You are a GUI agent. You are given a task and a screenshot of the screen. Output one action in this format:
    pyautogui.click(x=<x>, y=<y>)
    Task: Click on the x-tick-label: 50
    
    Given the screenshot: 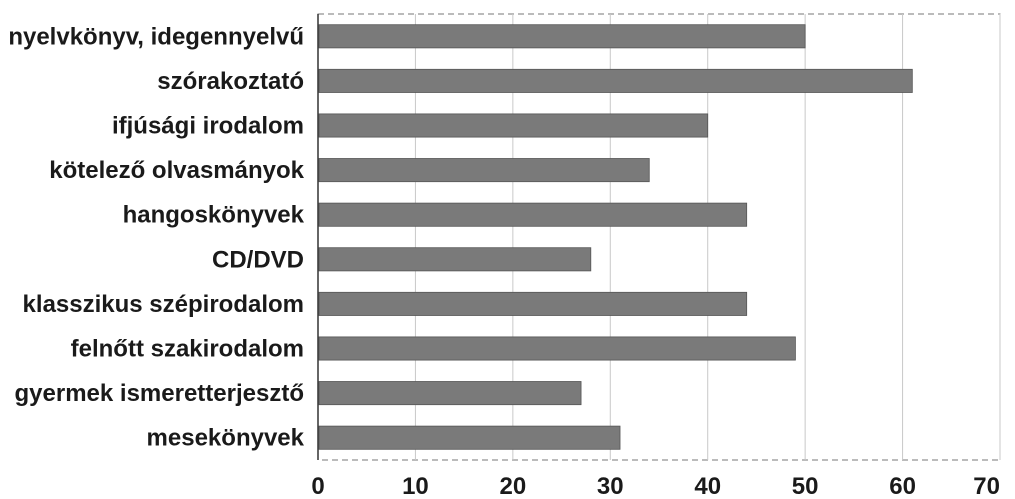 What is the action you would take?
    pyautogui.click(x=805, y=486)
    